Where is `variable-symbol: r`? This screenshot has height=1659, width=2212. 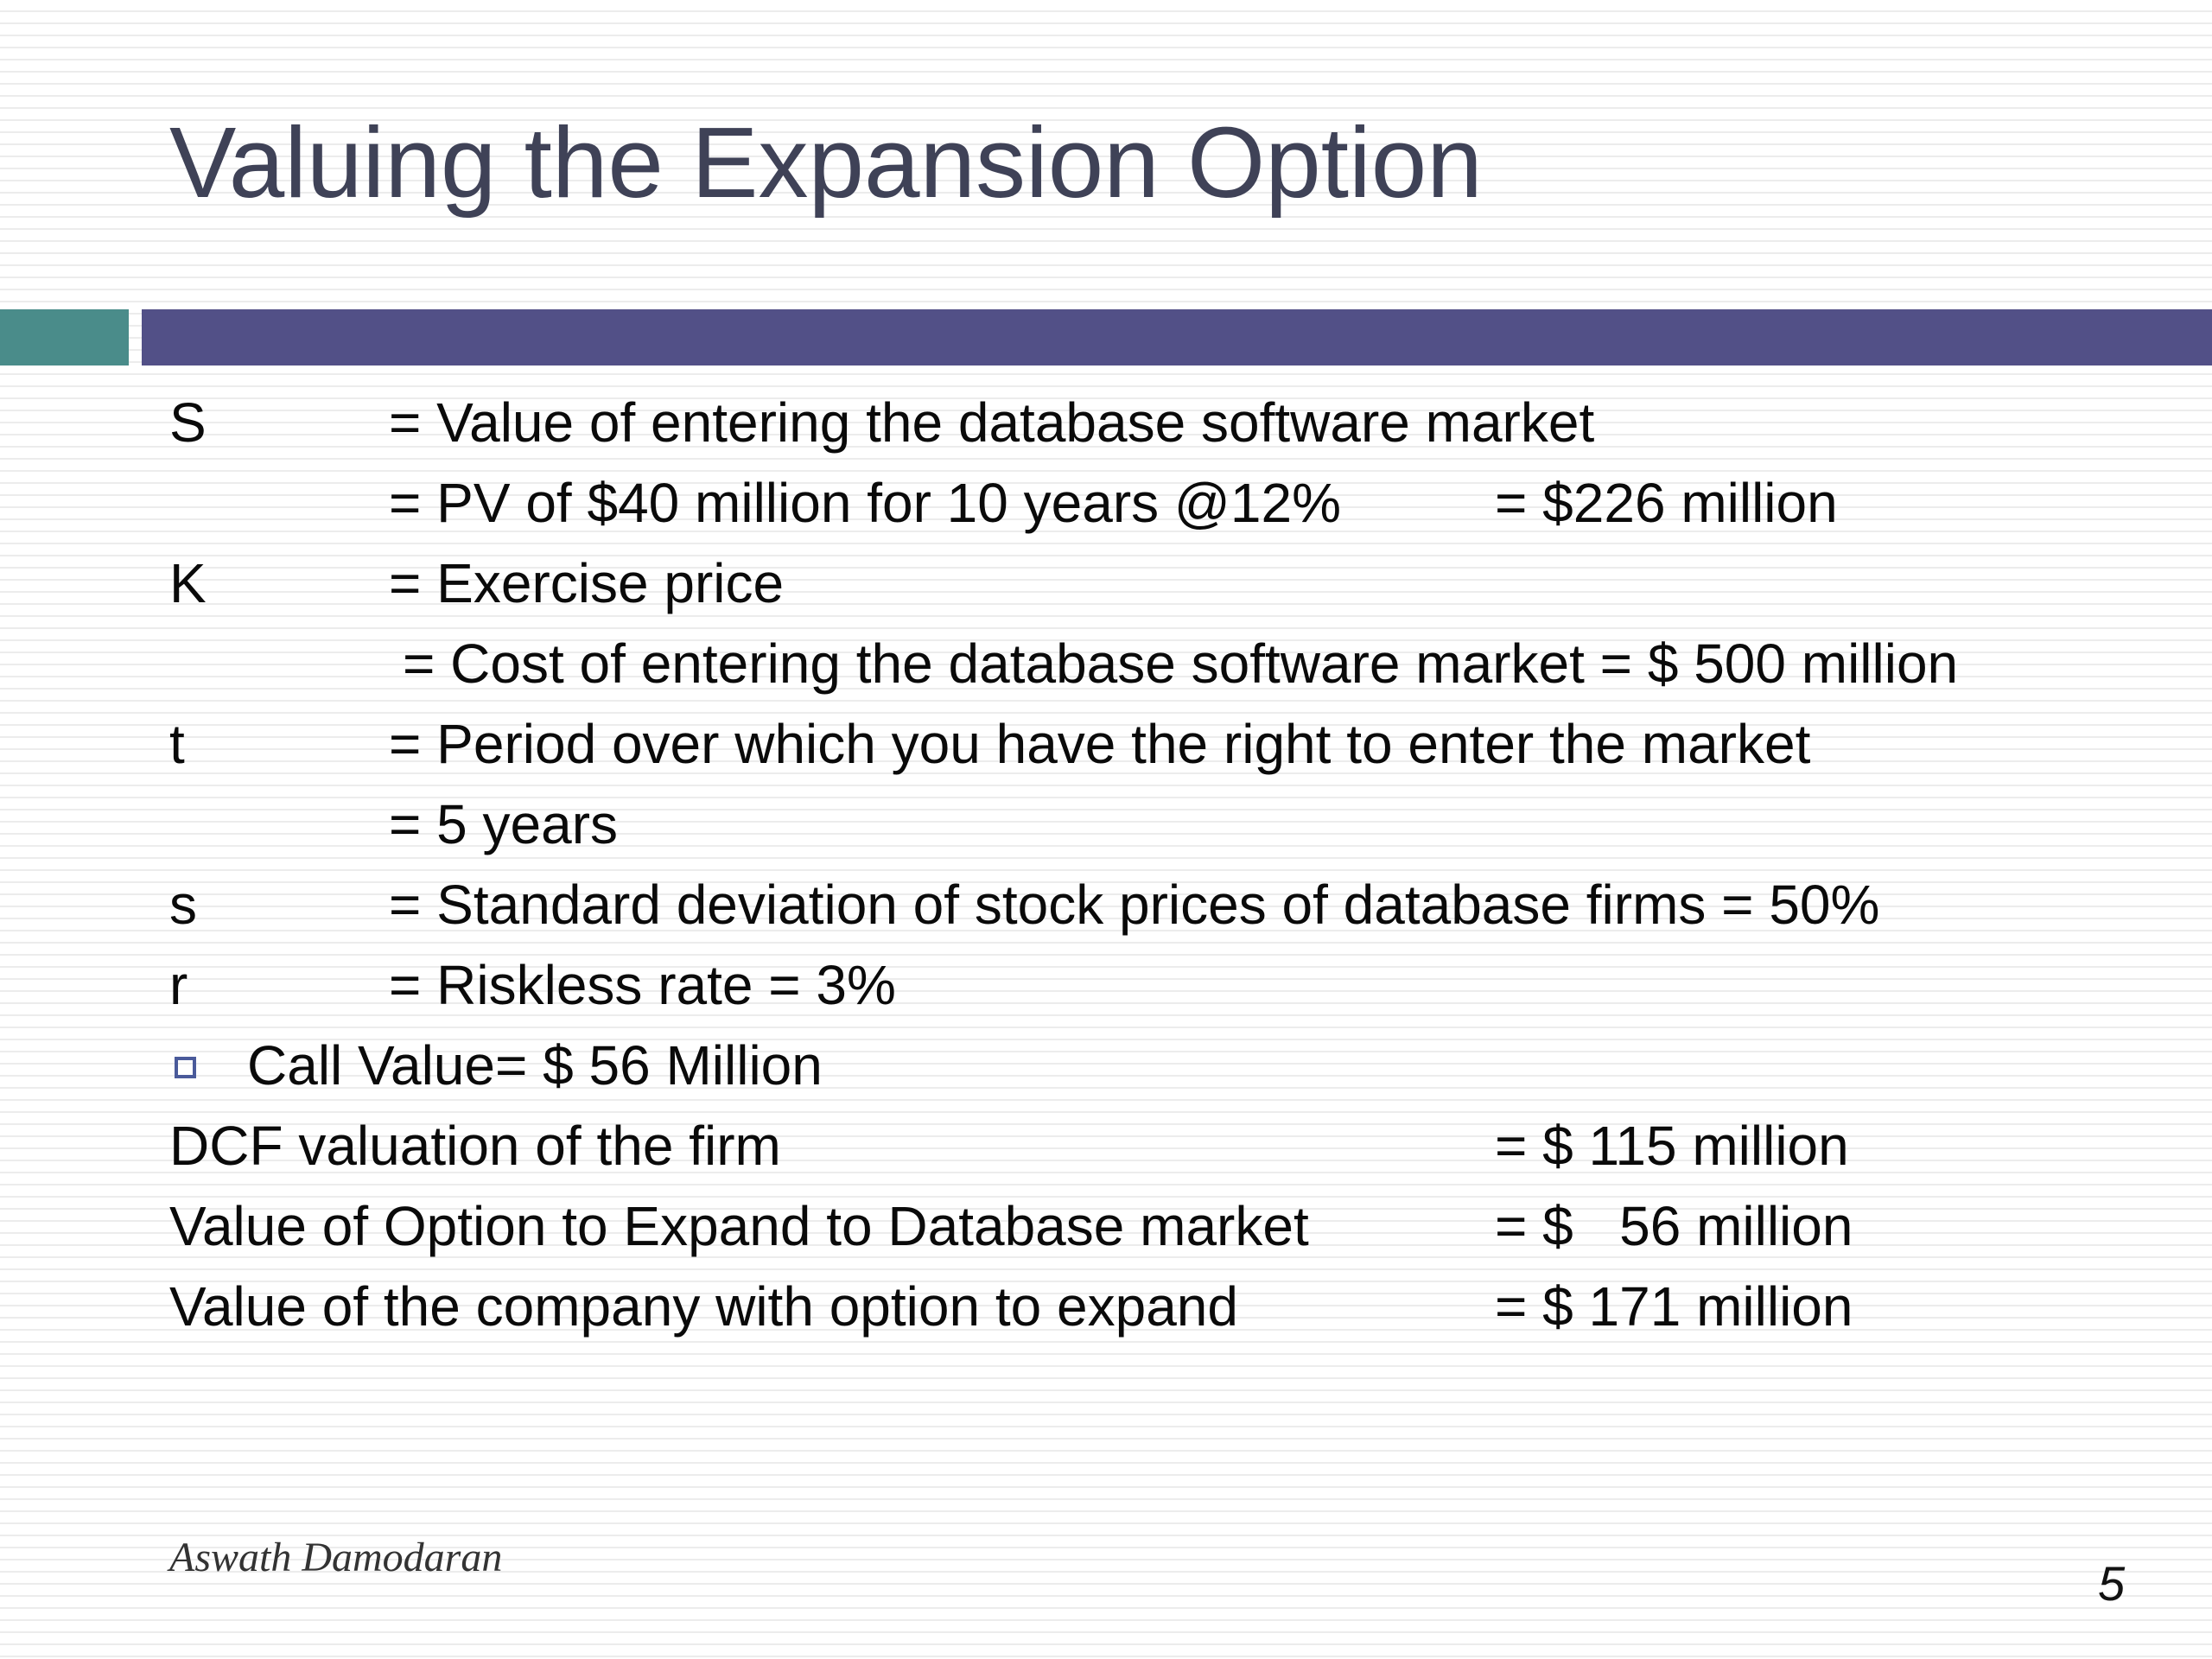
variable-symbol: r is located at coordinates (178, 985).